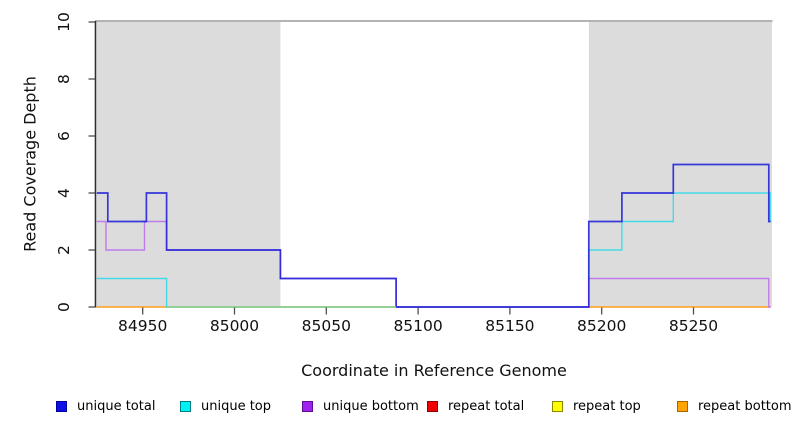 The width and height of the screenshot is (792, 432). Describe the element at coordinates (64, 250) in the screenshot. I see `y-tick-label: 2` at that location.